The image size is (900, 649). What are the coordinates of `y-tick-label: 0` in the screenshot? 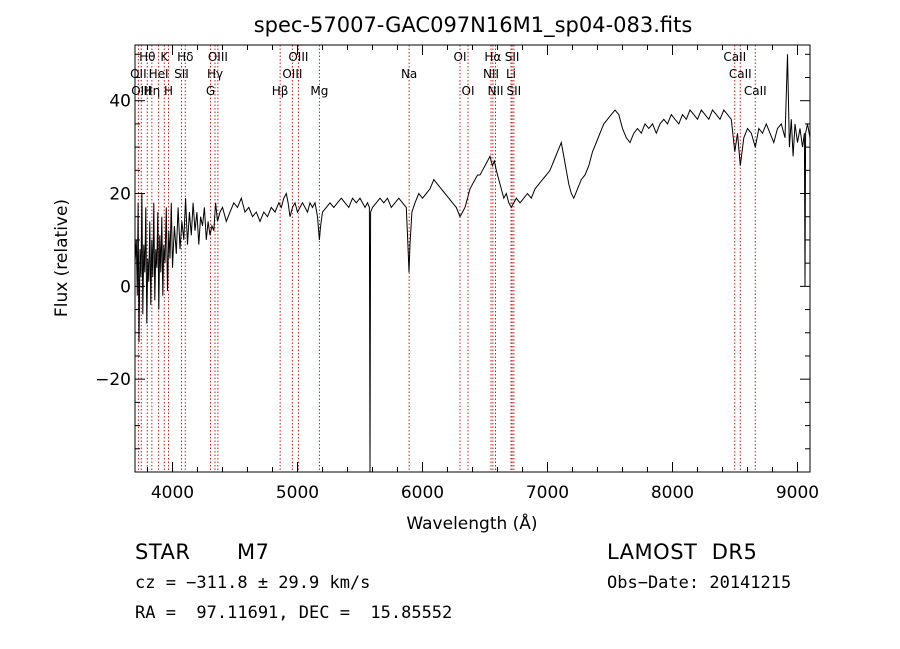 It's located at (125, 287).